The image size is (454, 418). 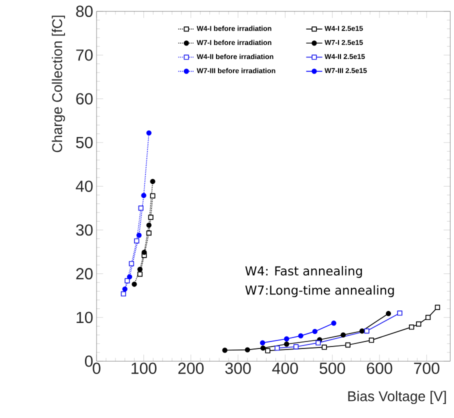 I want to click on y-tick-label: 20, so click(x=84, y=274).